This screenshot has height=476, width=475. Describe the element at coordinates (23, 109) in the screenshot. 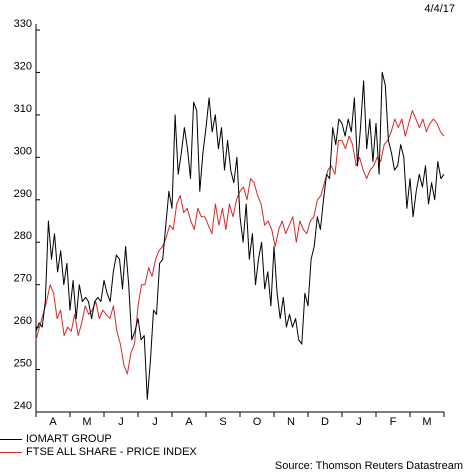

I see `y-tick-label: 310` at that location.